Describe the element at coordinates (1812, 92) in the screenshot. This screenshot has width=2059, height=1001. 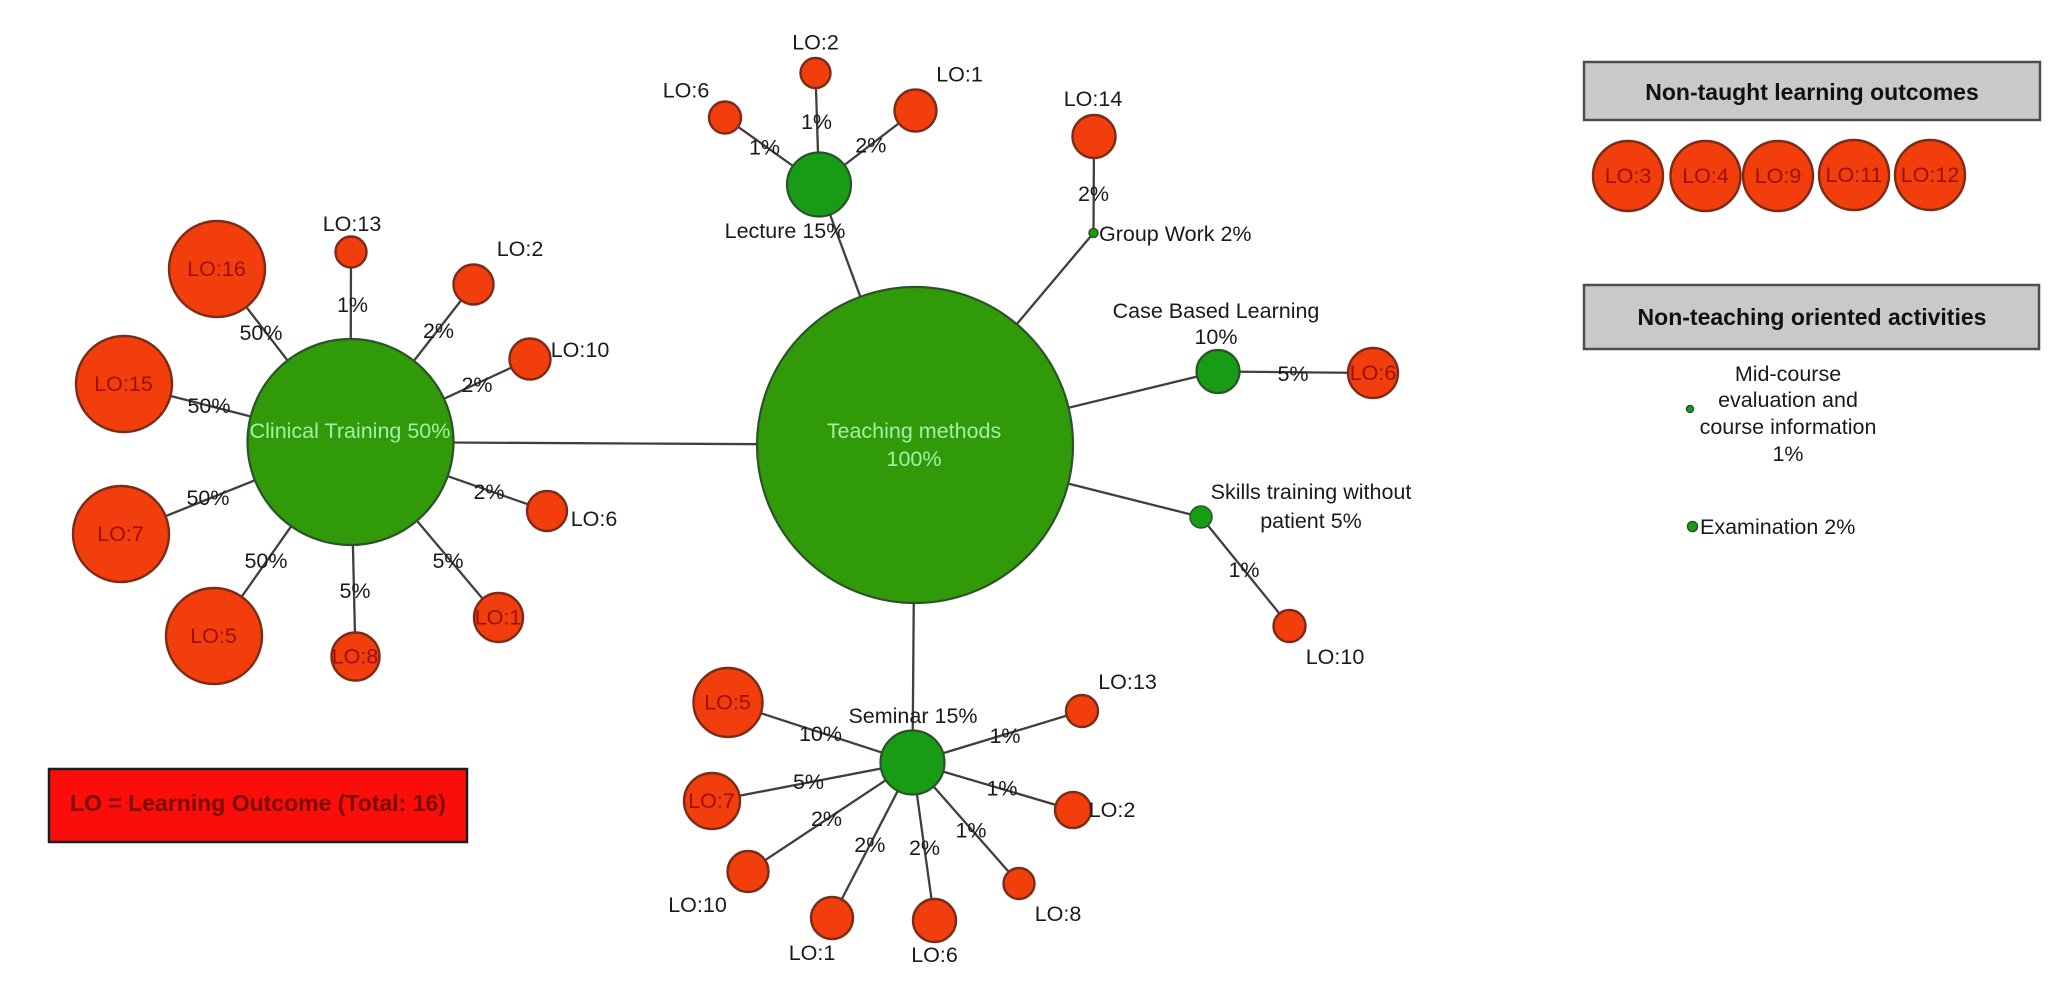
I see `svg-text: Non-taught learning outcomes` at that location.